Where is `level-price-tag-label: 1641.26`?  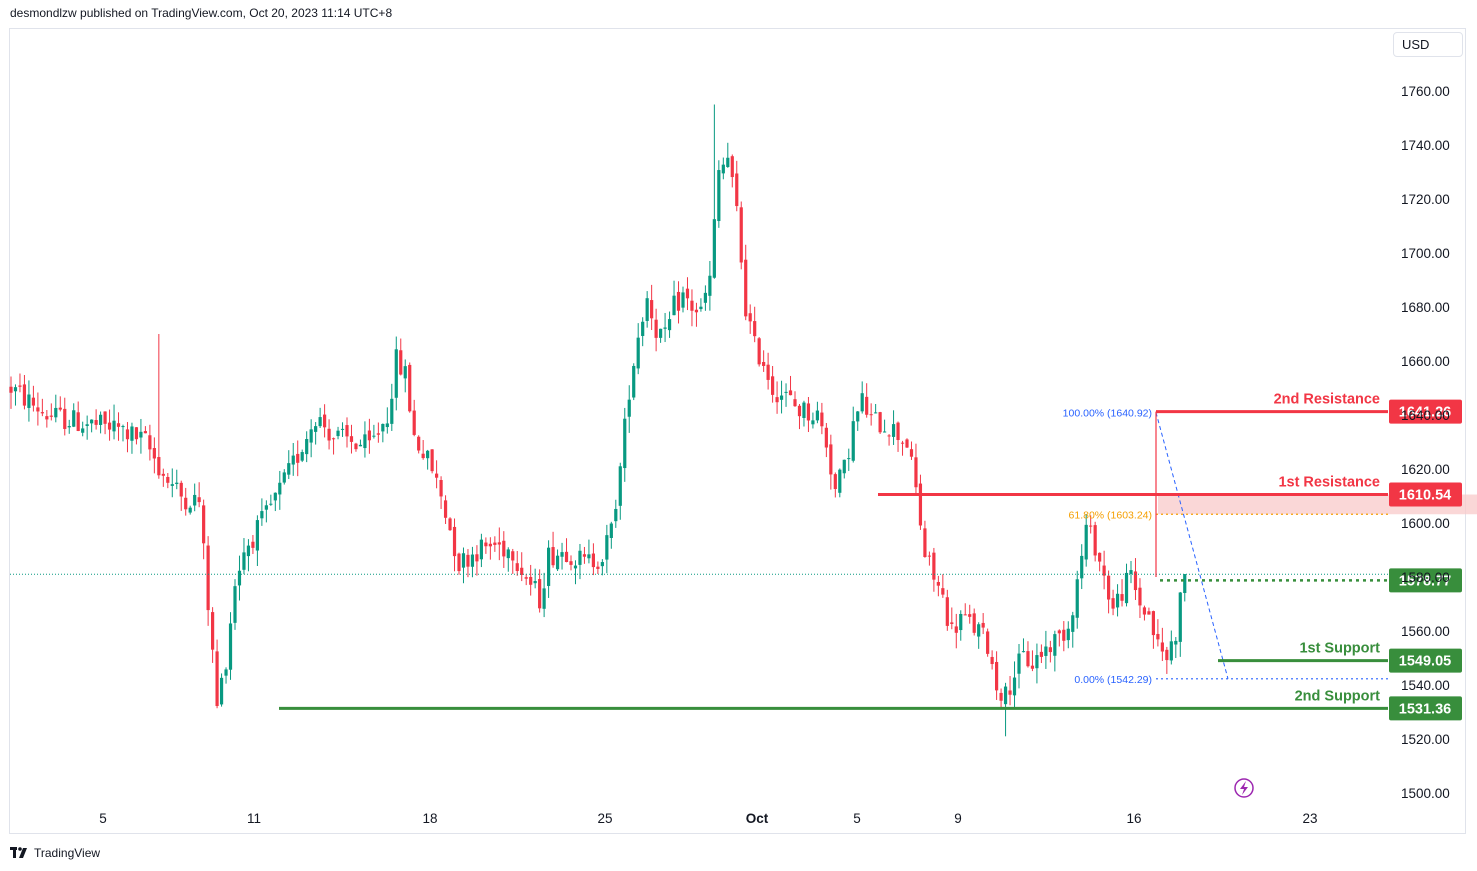 level-price-tag-label: 1641.26 is located at coordinates (1425, 413).